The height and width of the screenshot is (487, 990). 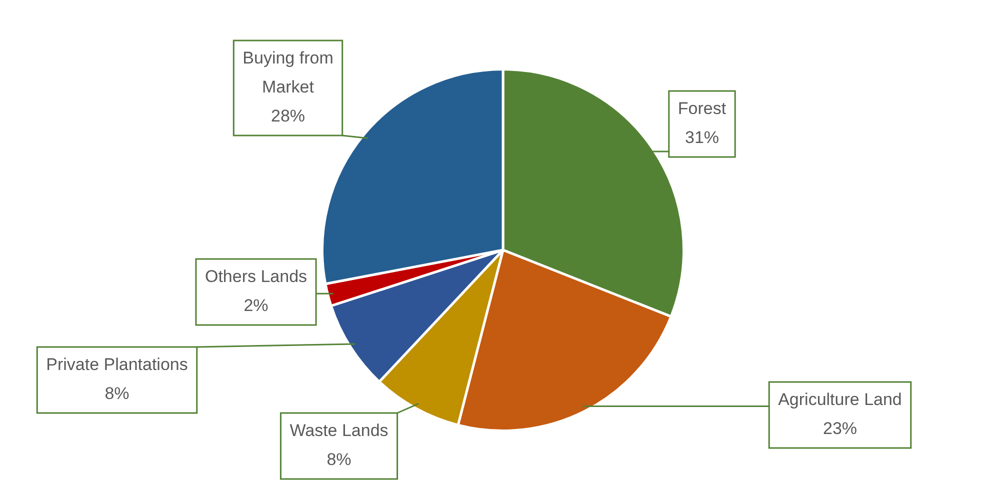 What do you see at coordinates (702, 108) in the screenshot?
I see `slice-label: Forest` at bounding box center [702, 108].